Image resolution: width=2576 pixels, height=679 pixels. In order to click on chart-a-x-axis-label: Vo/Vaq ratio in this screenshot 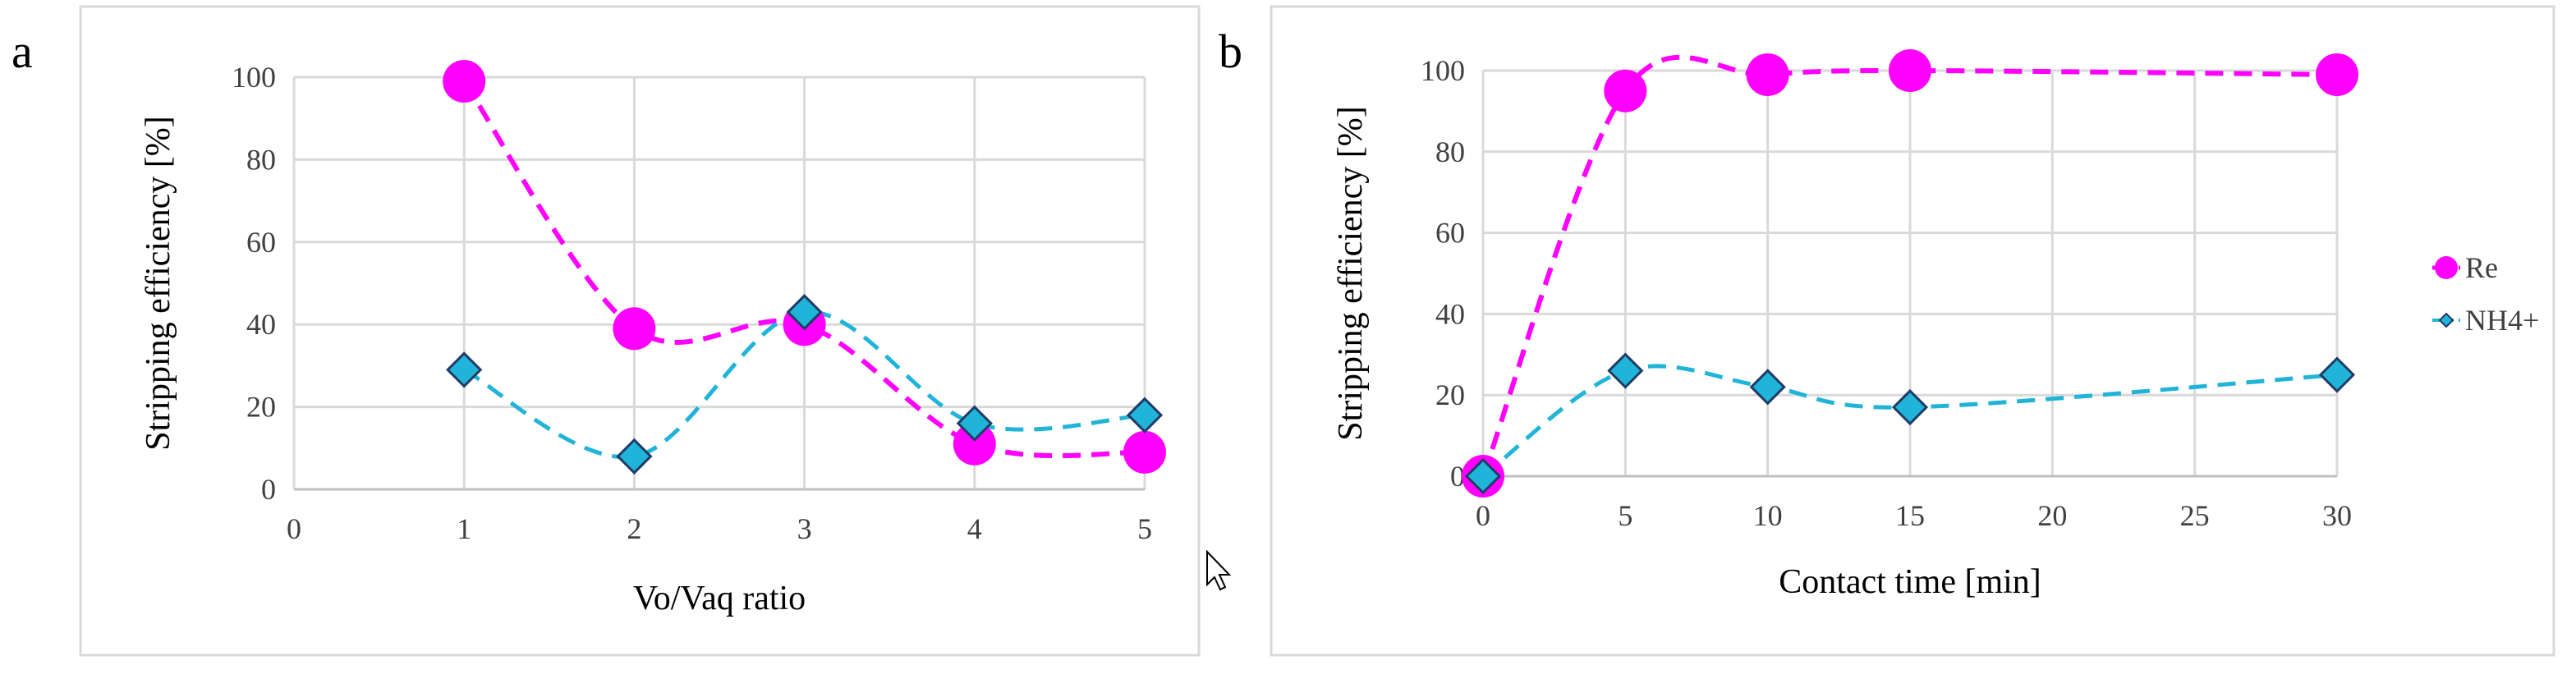, I will do `click(719, 598)`.